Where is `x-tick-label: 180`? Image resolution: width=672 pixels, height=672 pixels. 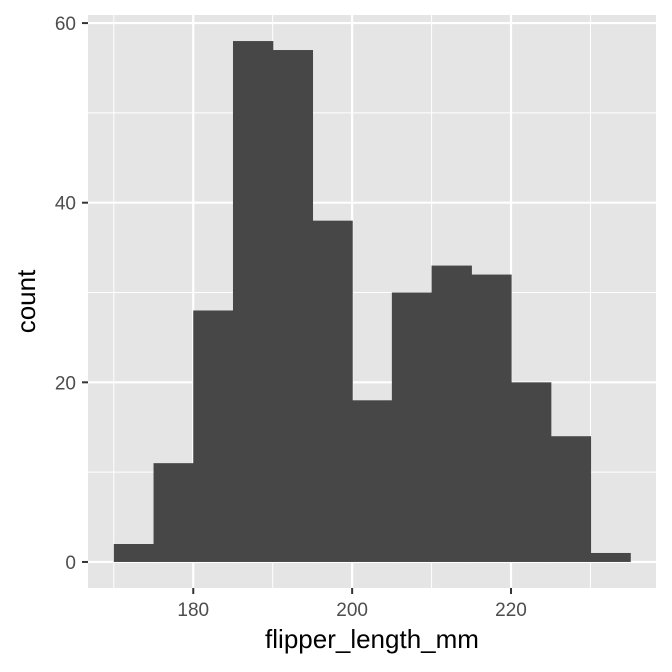 x-tick-label: 180 is located at coordinates (193, 610).